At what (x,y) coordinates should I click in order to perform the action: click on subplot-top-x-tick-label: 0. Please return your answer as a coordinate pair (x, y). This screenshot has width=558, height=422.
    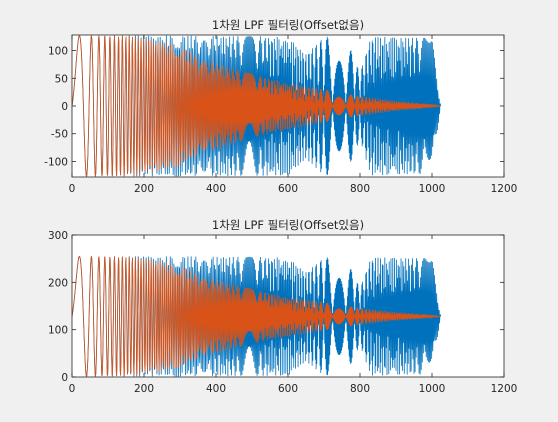
    Looking at the image, I should click on (72, 189).